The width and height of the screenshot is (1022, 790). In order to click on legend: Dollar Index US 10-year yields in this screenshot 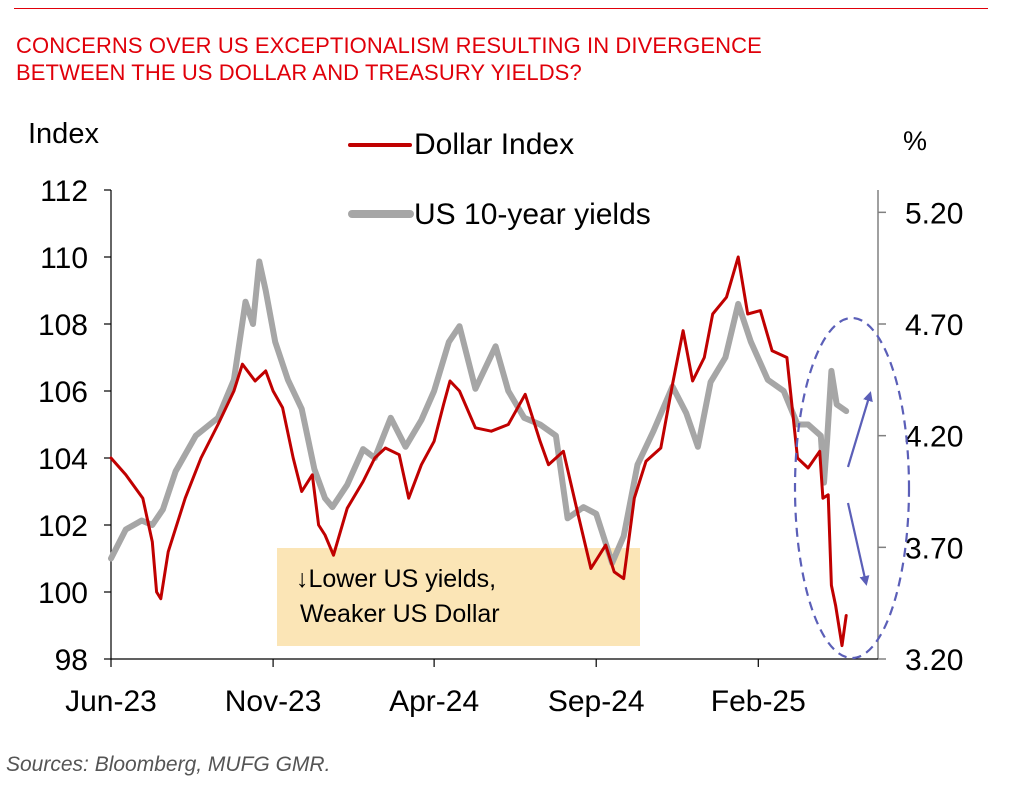, I will do `click(499, 179)`.